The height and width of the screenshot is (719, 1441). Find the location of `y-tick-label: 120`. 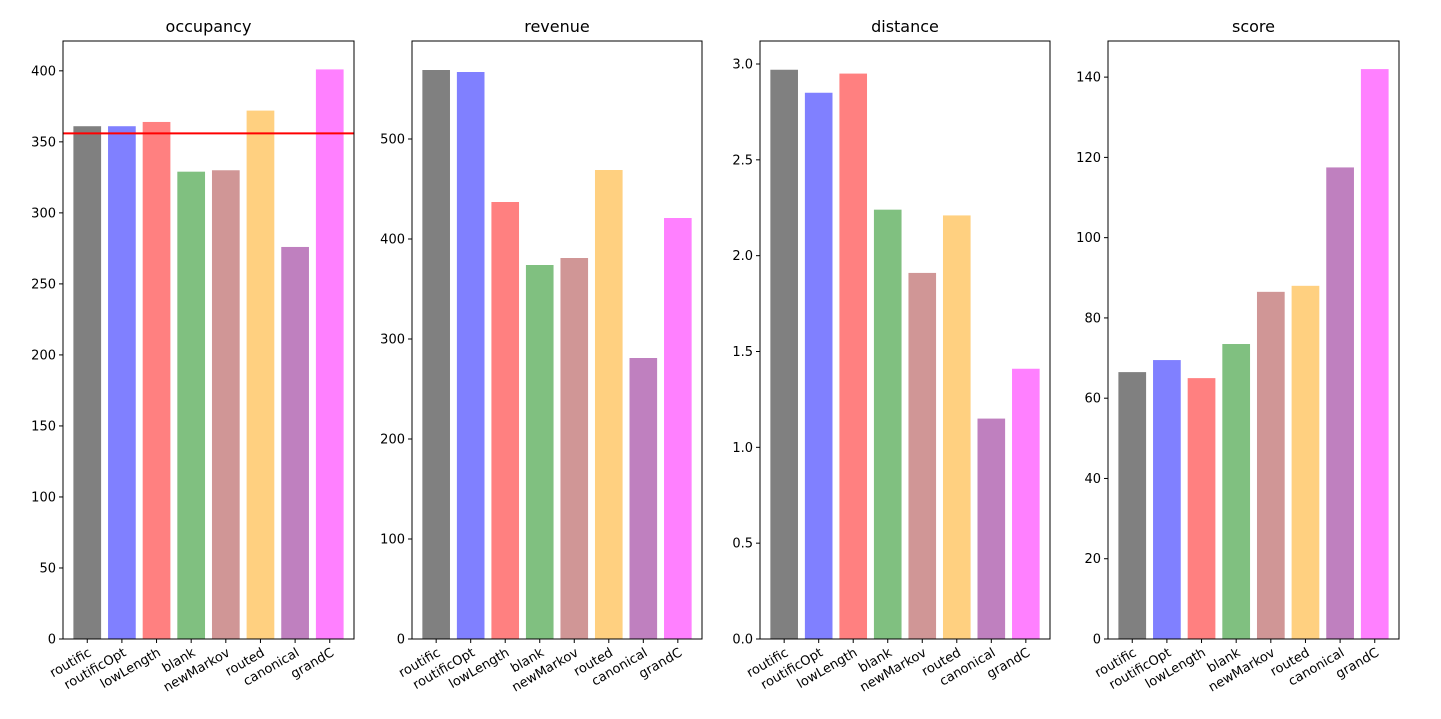

y-tick-label: 120 is located at coordinates (1088, 158).